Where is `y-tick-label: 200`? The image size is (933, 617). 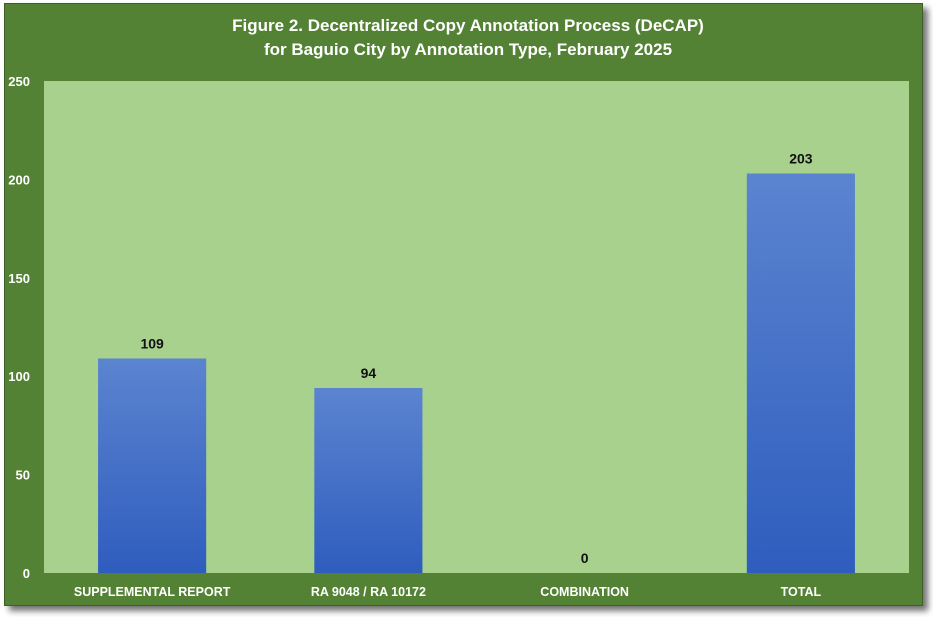 y-tick-label: 200 is located at coordinates (19, 179).